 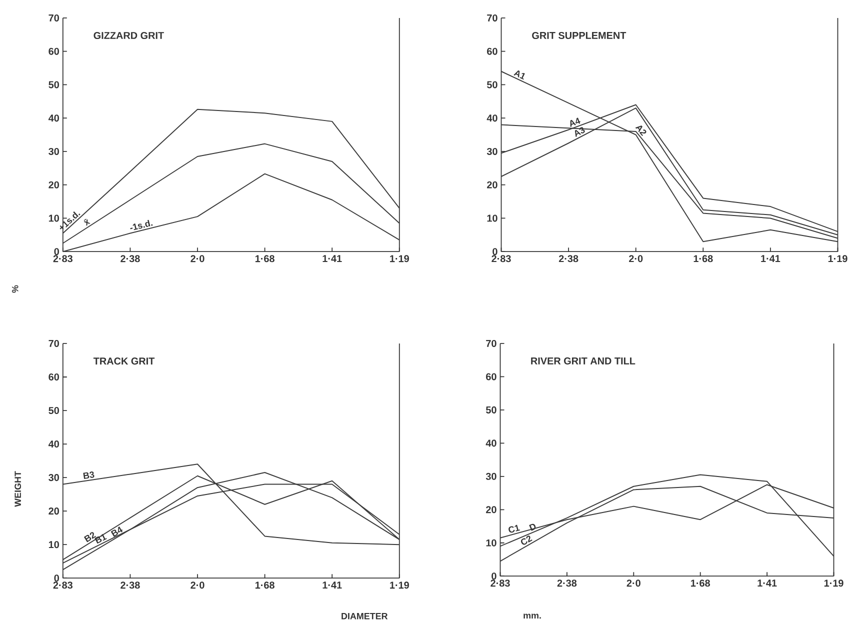 What do you see at coordinates (640, 130) in the screenshot?
I see `text: A2` at bounding box center [640, 130].